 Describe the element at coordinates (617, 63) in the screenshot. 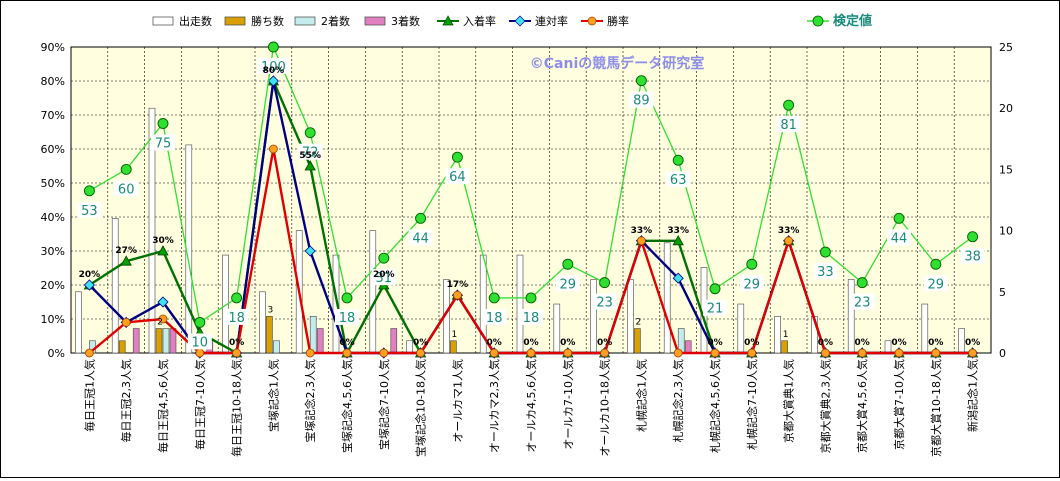

I see `watermark: ©Caniの競馬データ研究室` at that location.